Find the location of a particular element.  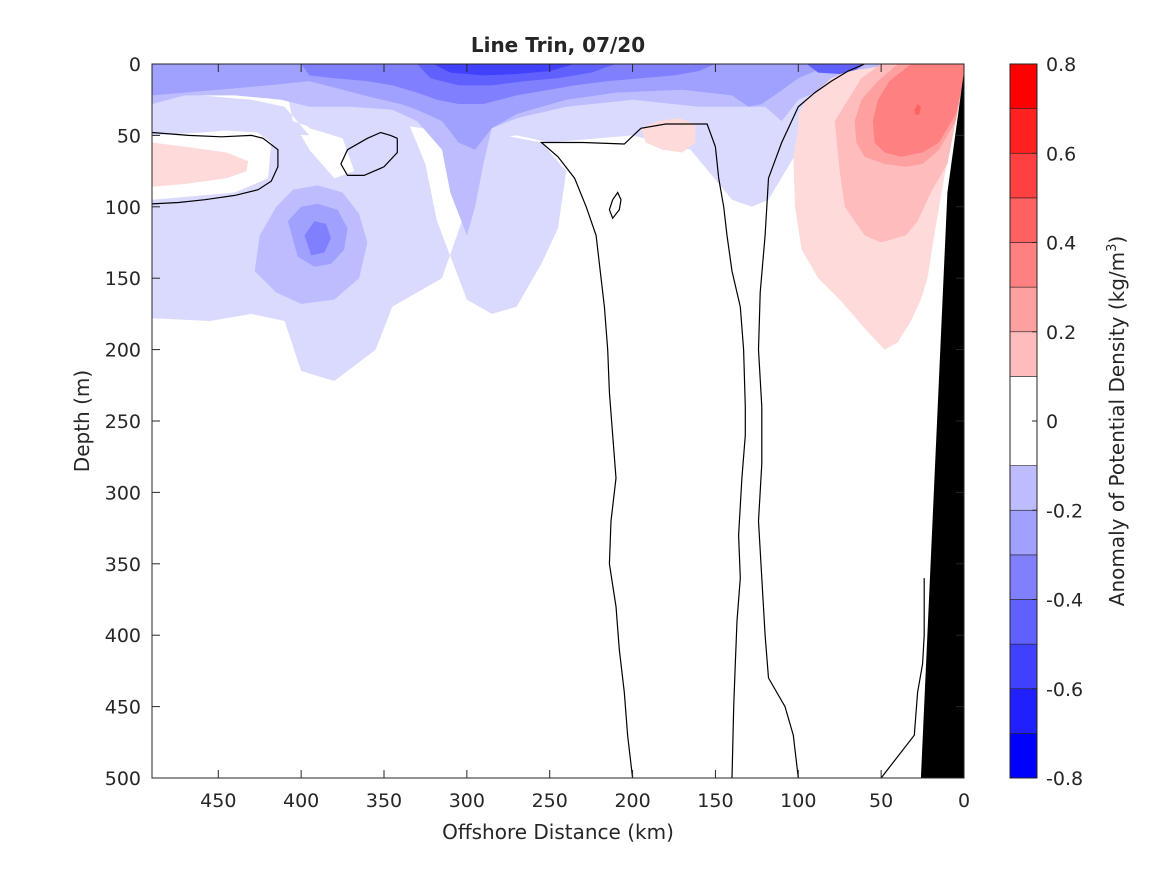

x-axis-label: Offshore Distance (km) is located at coordinates (558, 832).